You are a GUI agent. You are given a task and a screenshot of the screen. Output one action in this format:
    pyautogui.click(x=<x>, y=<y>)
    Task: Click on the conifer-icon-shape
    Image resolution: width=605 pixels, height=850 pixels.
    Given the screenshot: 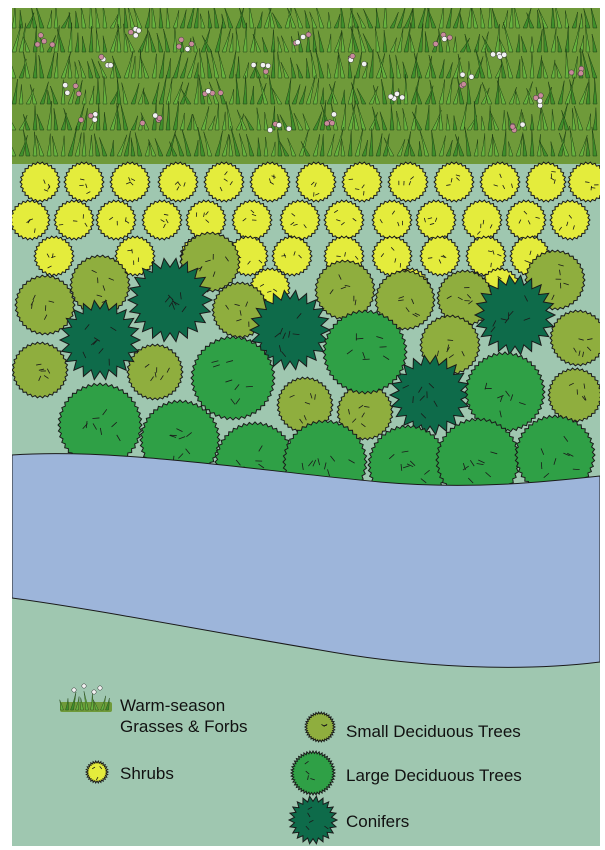 What is the action you would take?
    pyautogui.click(x=313, y=820)
    